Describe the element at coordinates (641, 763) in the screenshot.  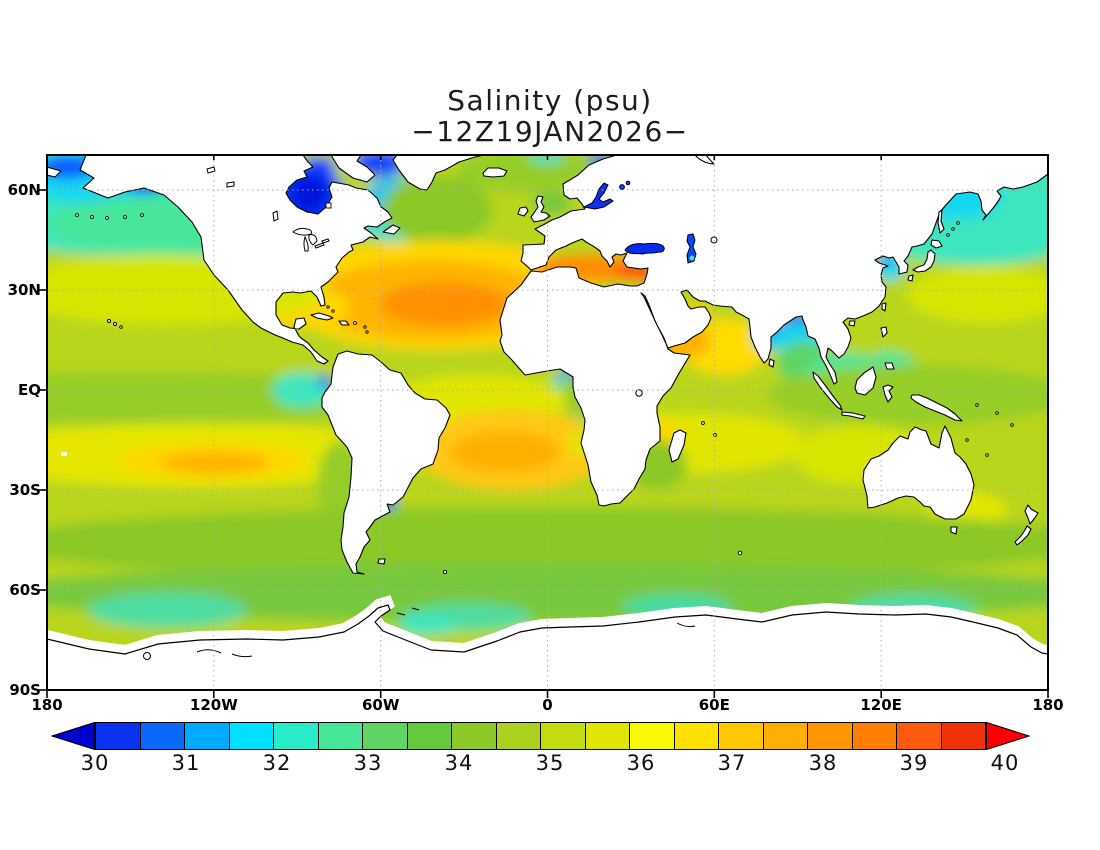
I see `colorbar-tick-36: 36` at that location.